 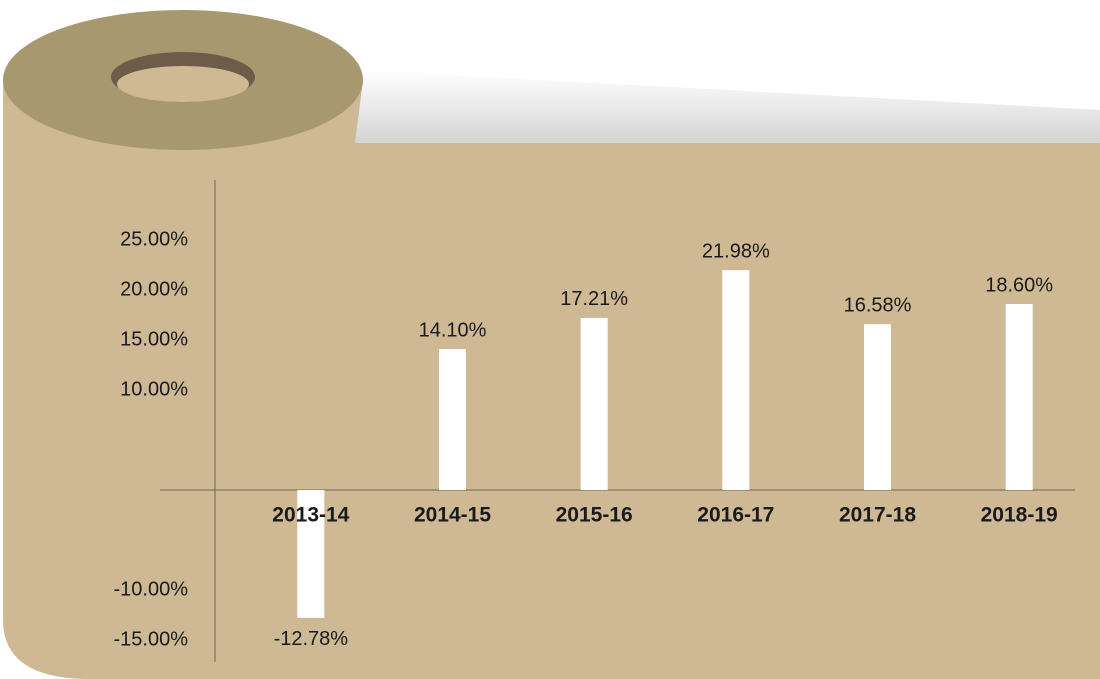 What do you see at coordinates (154, 339) in the screenshot?
I see `y-tick-label: 15.00%` at bounding box center [154, 339].